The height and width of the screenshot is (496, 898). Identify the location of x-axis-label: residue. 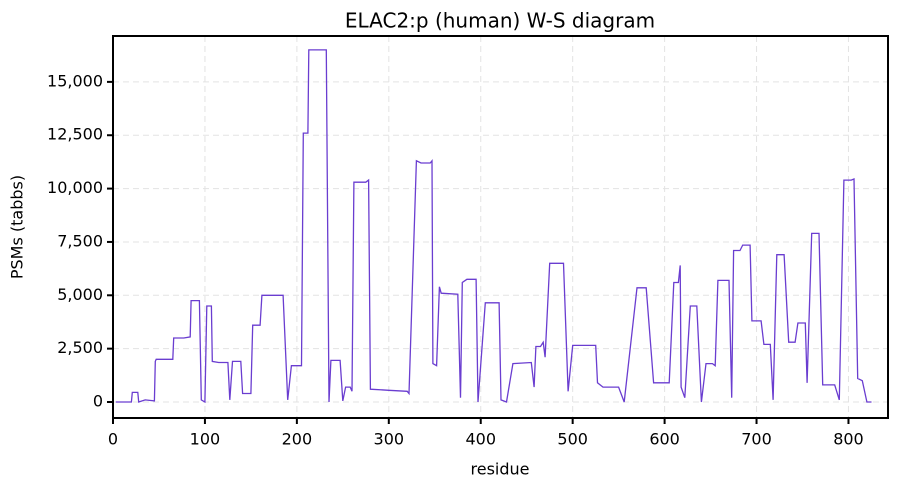
(500, 469).